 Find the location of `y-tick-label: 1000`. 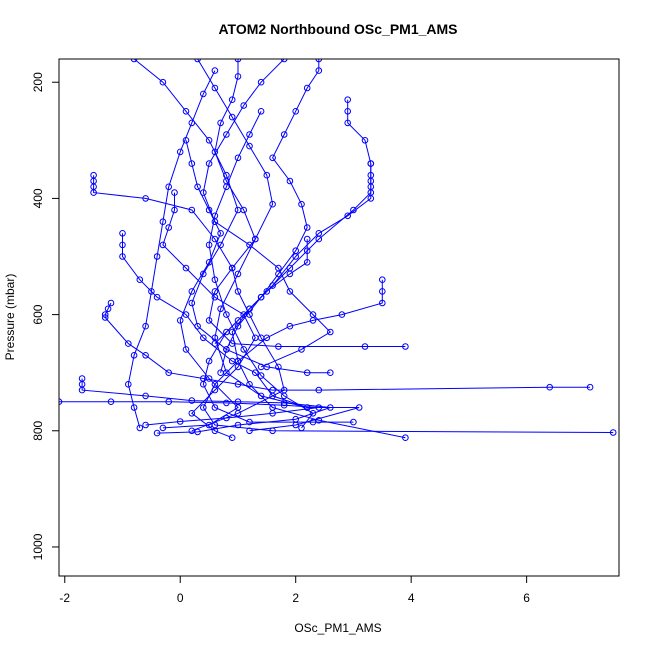

y-tick-label: 1000 is located at coordinates (38, 546).